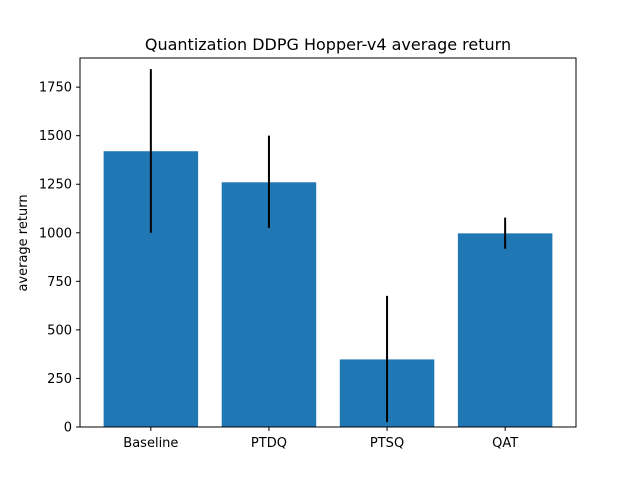 The width and height of the screenshot is (640, 480). I want to click on x-tick-label-ptdq: PTDQ, so click(269, 443).